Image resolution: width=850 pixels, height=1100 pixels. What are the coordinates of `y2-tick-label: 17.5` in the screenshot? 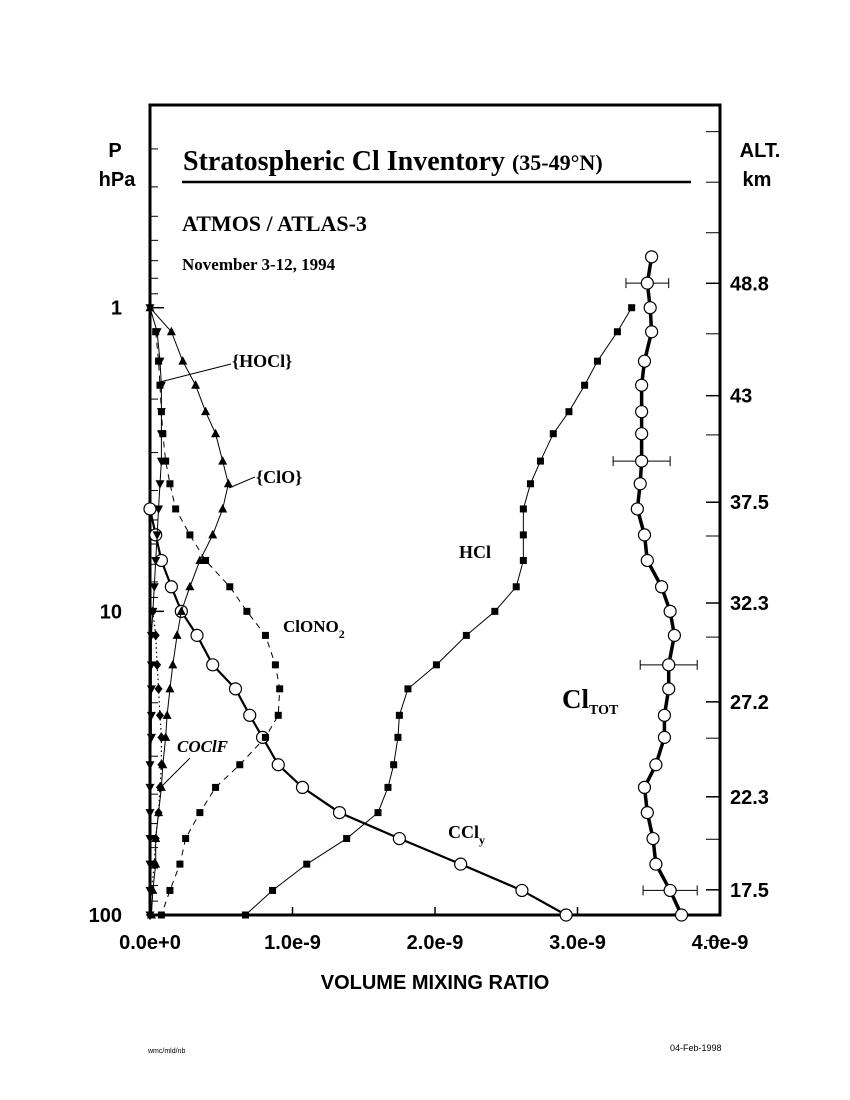 It's located at (749, 891).